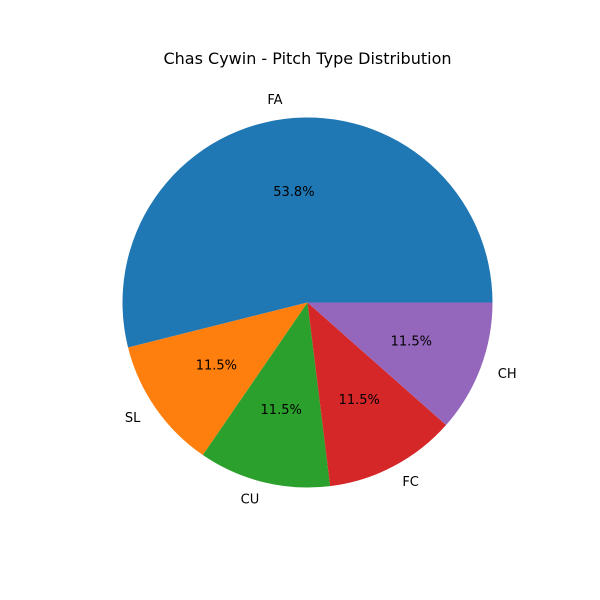  I want to click on pct-label-sl: 11.5%, so click(216, 365).